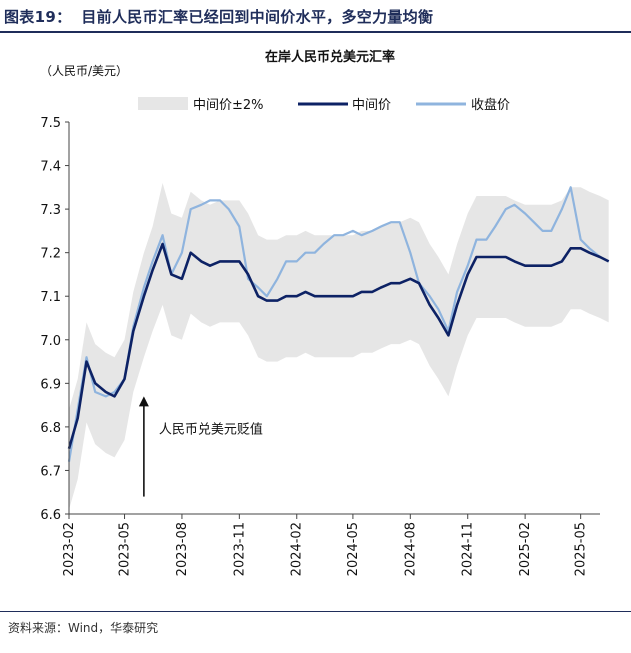 This screenshot has height=653, width=631. Describe the element at coordinates (330, 57) in the screenshot. I see `chart-title: 在岸人民币兑美元汇率` at that location.